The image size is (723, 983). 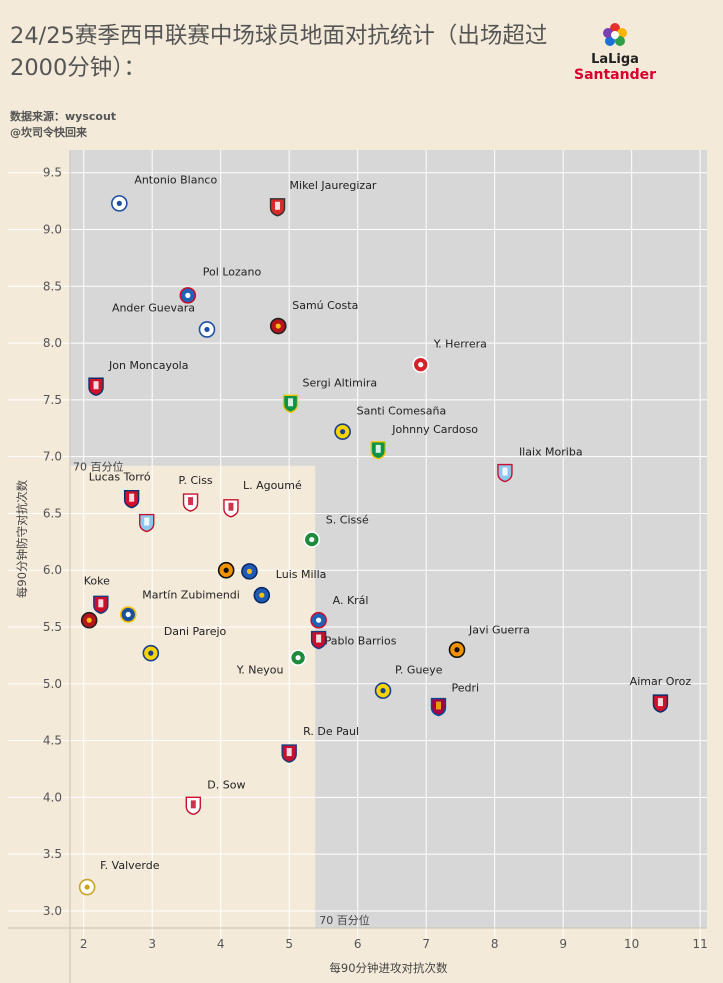 I want to click on player-label: Johnny Cardoso, so click(x=434, y=429).